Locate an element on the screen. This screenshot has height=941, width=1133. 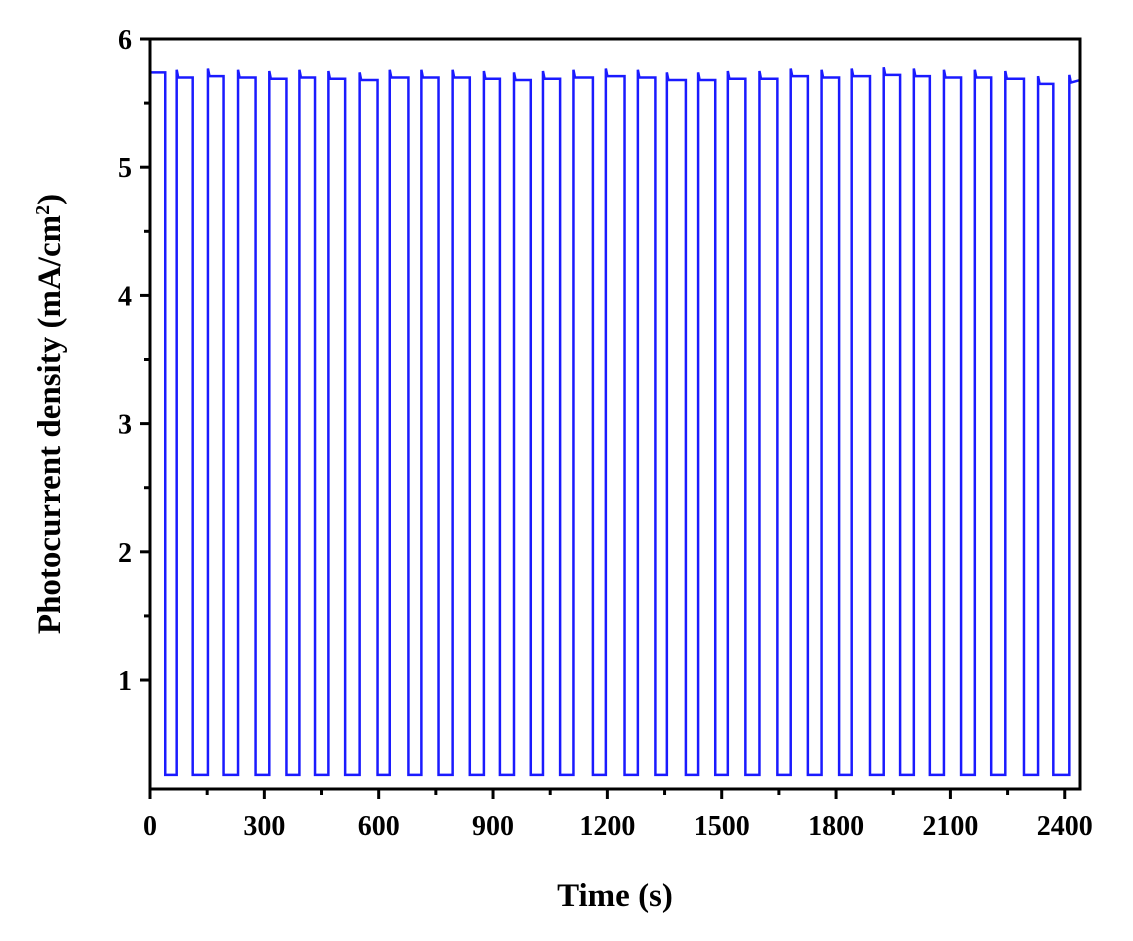
y-tick-label: 2 is located at coordinates (125, 553).